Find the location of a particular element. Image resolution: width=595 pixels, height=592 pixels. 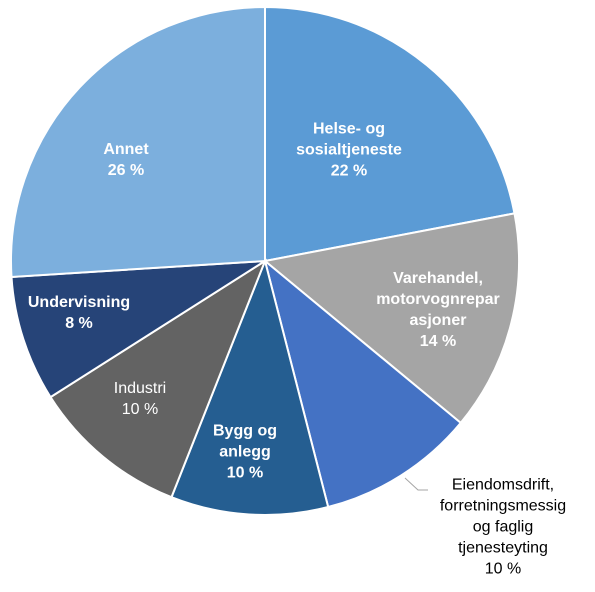

value-label: 14 % is located at coordinates (438, 341).